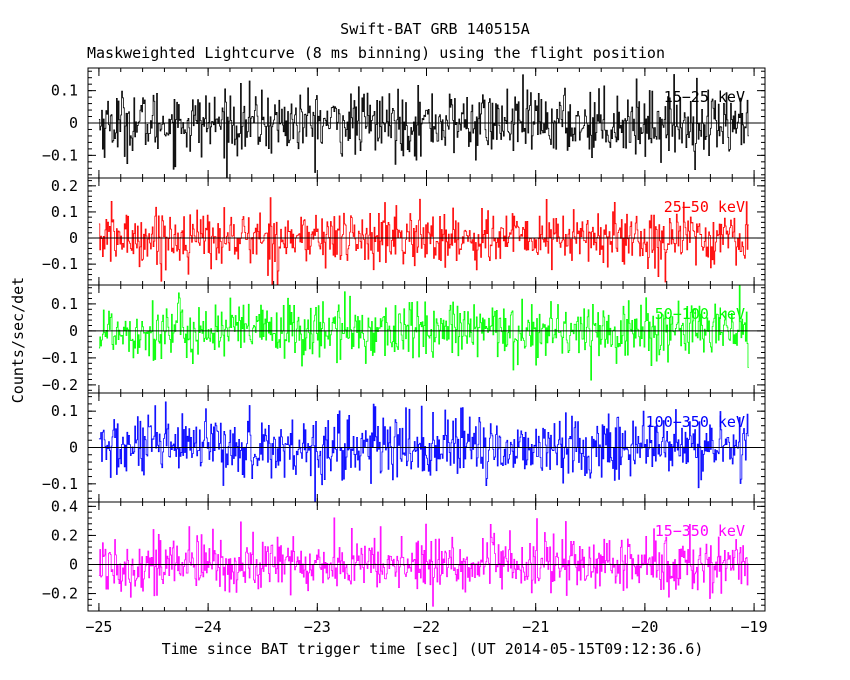  I want to click on y-axis-label: Counts/sec/det, so click(18, 340).